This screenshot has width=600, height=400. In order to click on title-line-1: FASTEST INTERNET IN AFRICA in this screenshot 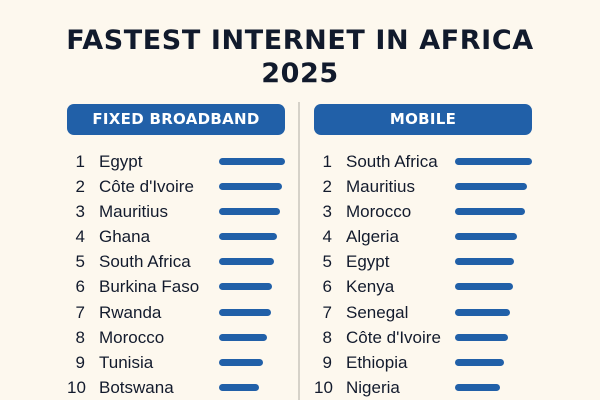, I will do `click(300, 40)`.